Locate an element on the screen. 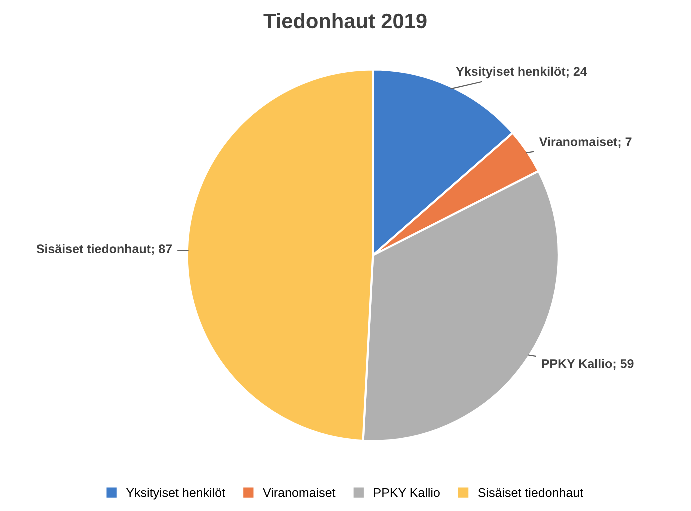 This screenshot has width=691, height=511. data-label: Yksityiset henkilöt; 24 is located at coordinates (522, 72).